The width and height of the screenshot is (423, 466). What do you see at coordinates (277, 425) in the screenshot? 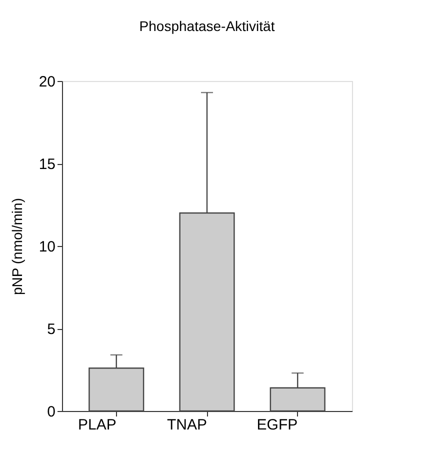
I see `x-tick-label: EGFP` at bounding box center [277, 425].